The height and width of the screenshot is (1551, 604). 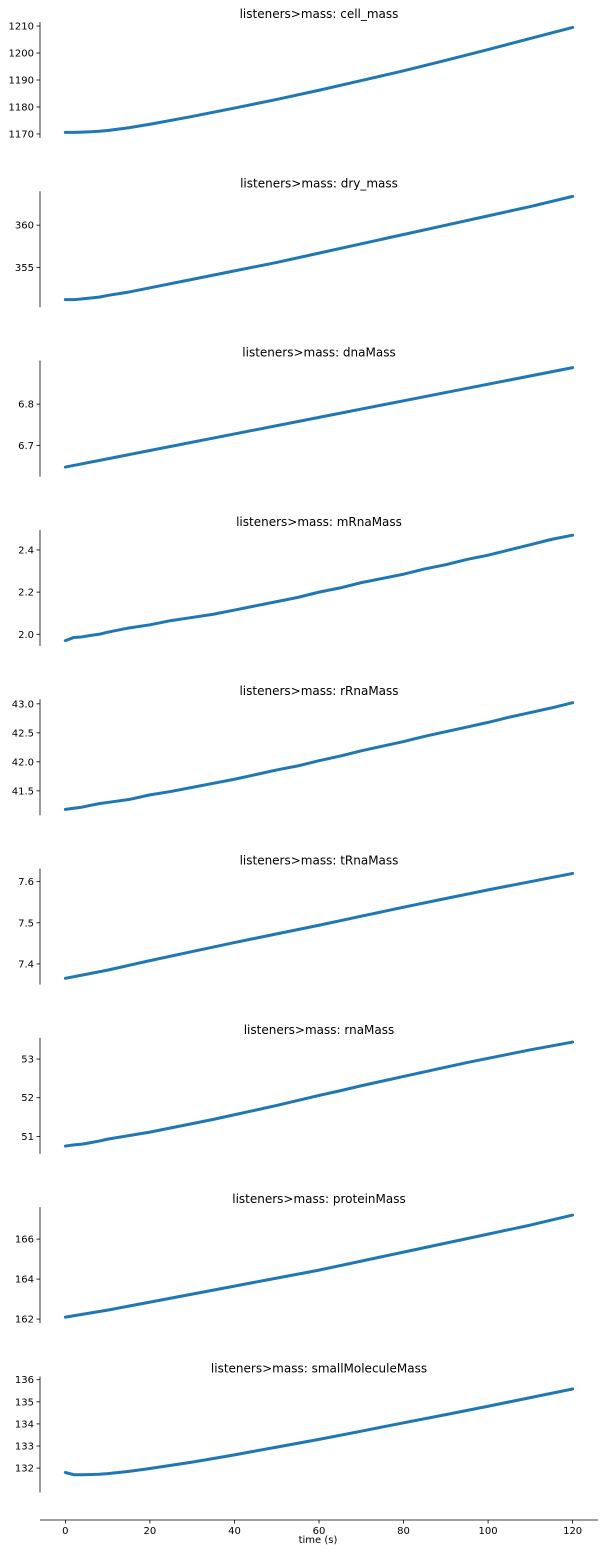 I want to click on chart-title: listeners>mass: rnaMass, so click(x=319, y=1030).